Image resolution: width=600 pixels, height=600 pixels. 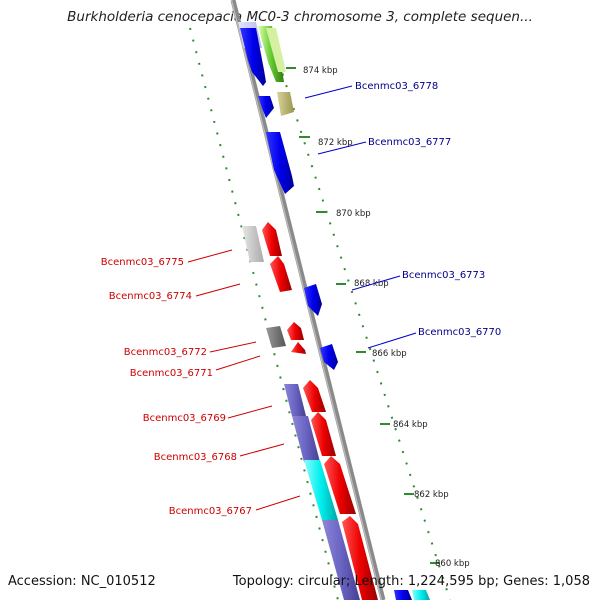 I want to click on tick-label-864: 864 kbp, so click(x=410, y=425).